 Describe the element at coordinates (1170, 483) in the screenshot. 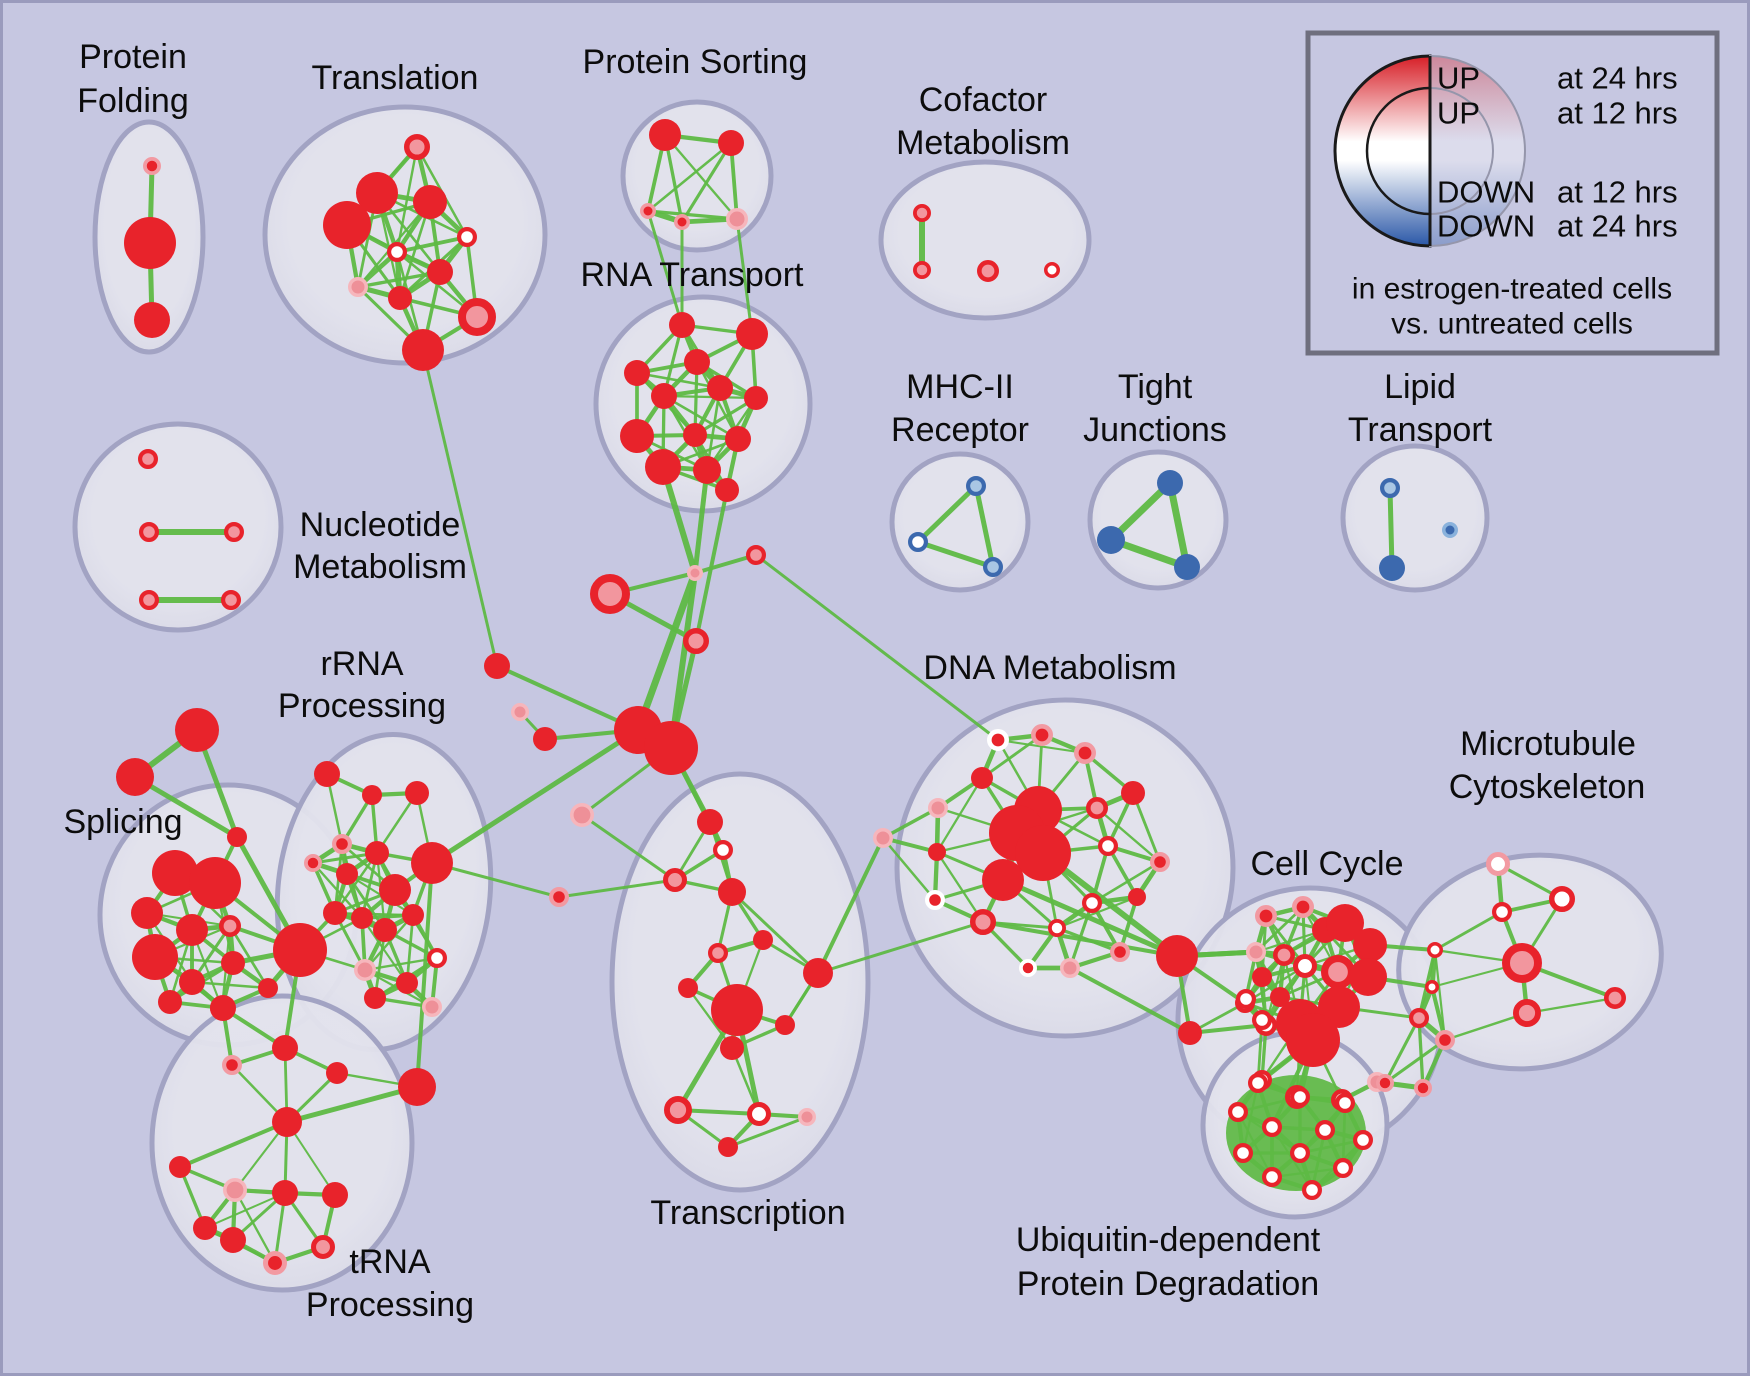

I see `gene-node-tight-junctions` at that location.